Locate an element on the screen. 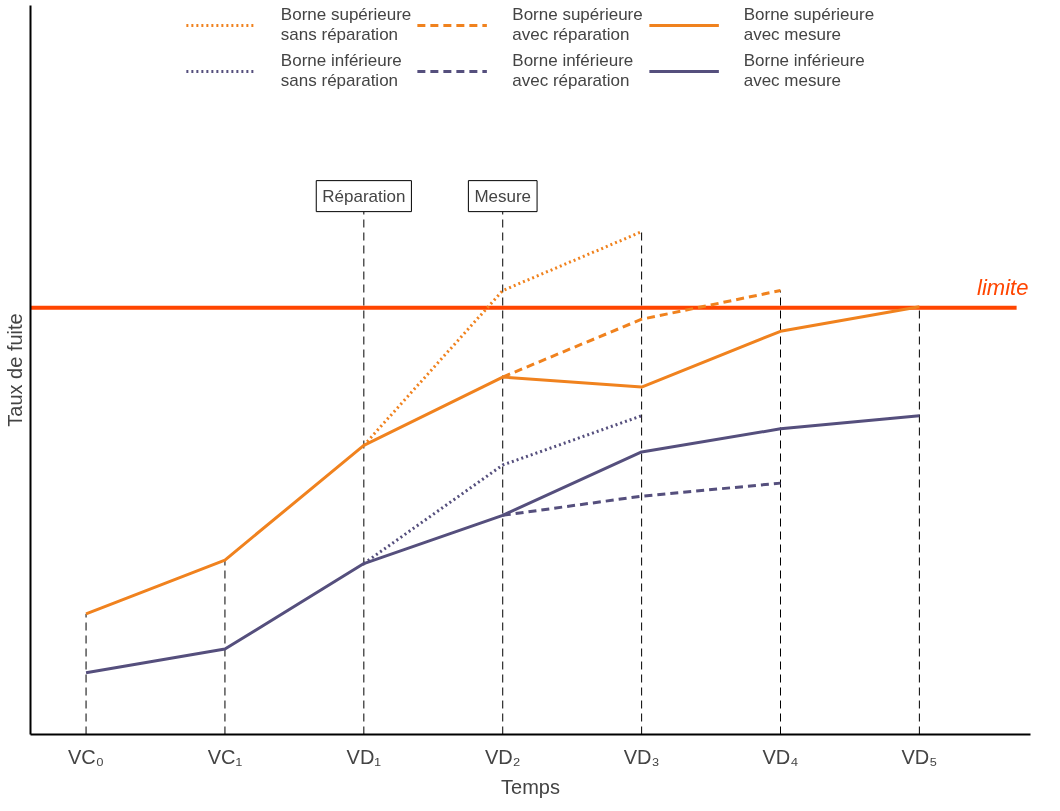 Image resolution: width=1060 pixels, height=811 pixels. legend-label: Borne inférieure avec réparation is located at coordinates (573, 71).